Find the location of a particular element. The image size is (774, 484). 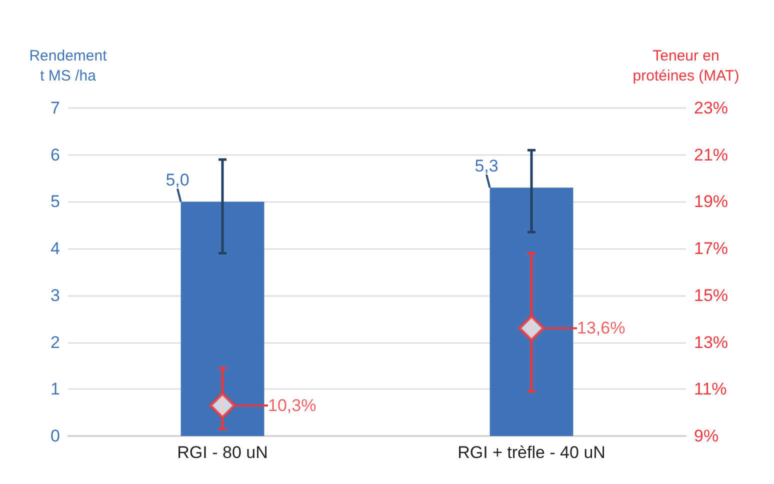

y-tick-label: 4 is located at coordinates (55, 248).